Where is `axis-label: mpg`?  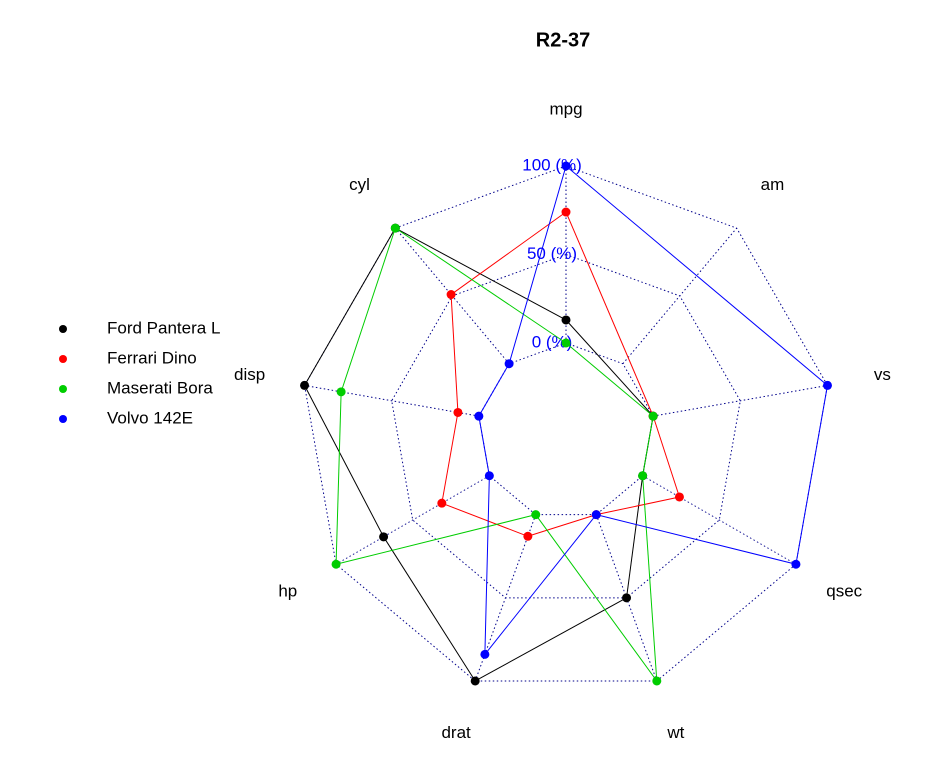
axis-label: mpg is located at coordinates (565, 109).